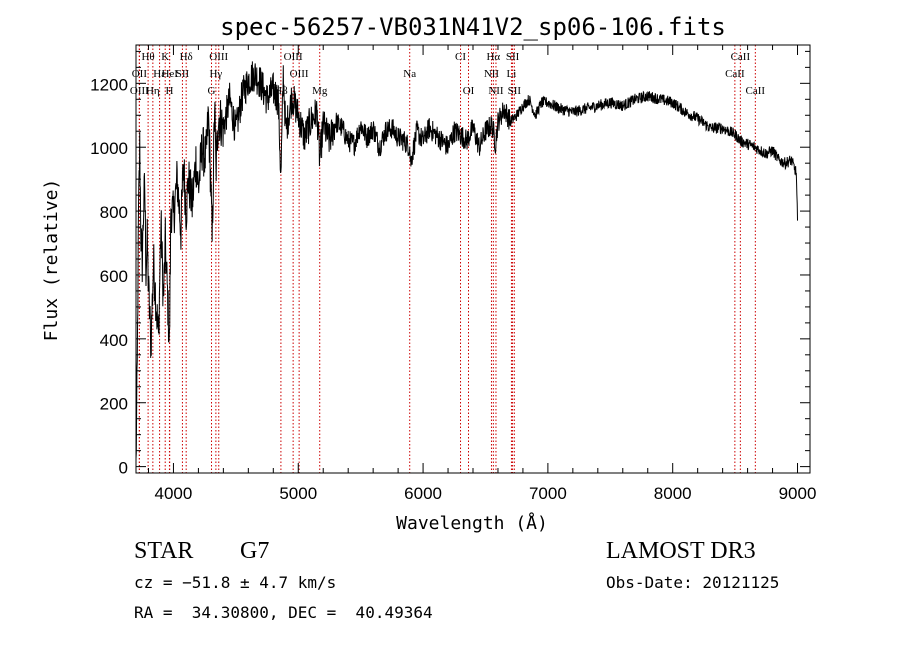 This screenshot has width=900, height=649. Describe the element at coordinates (139, 91) in the screenshot. I see `line-label-19: OIII` at that location.